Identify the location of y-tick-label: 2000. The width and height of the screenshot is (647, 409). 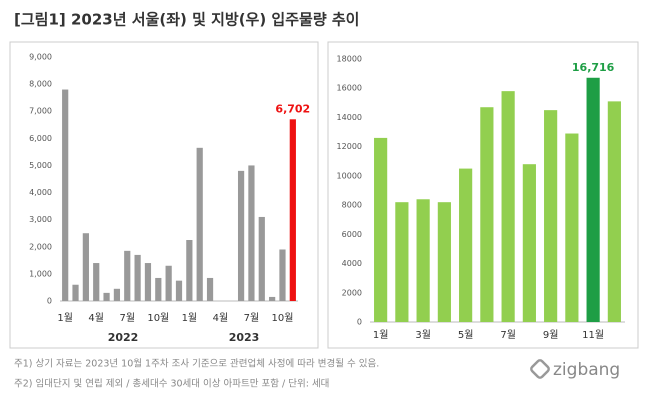
(352, 292).